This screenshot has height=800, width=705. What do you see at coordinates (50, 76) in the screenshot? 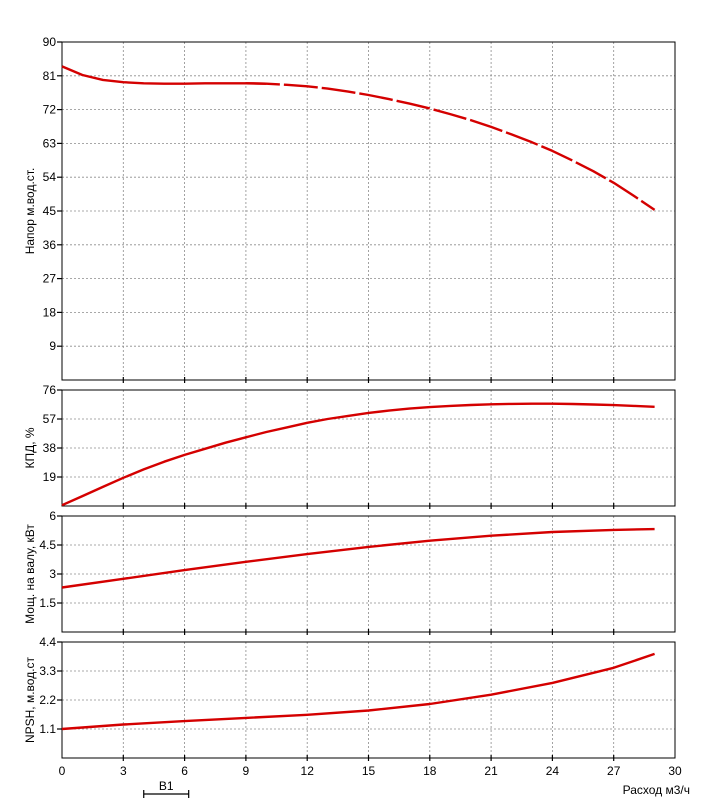
I see `y-tick-label: 81` at bounding box center [50, 76].